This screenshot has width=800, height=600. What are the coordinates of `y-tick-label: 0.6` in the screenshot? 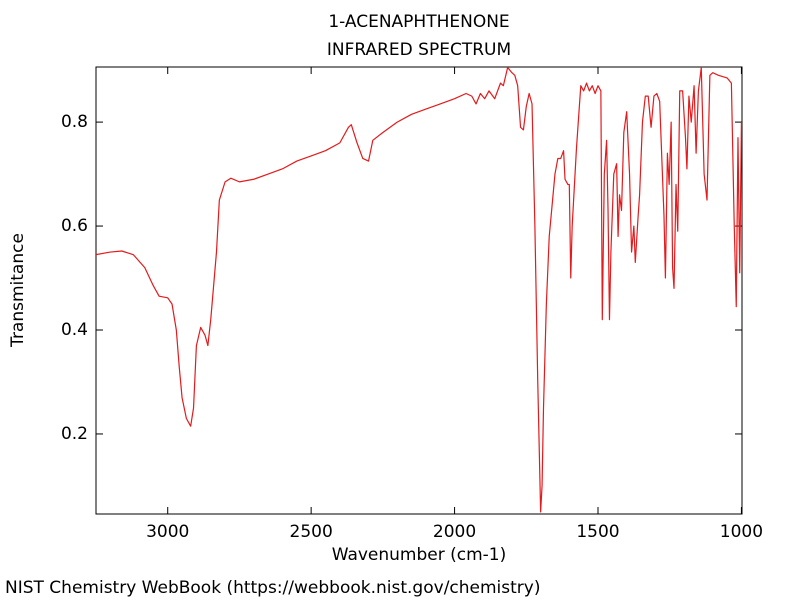 It's located at (74, 226).